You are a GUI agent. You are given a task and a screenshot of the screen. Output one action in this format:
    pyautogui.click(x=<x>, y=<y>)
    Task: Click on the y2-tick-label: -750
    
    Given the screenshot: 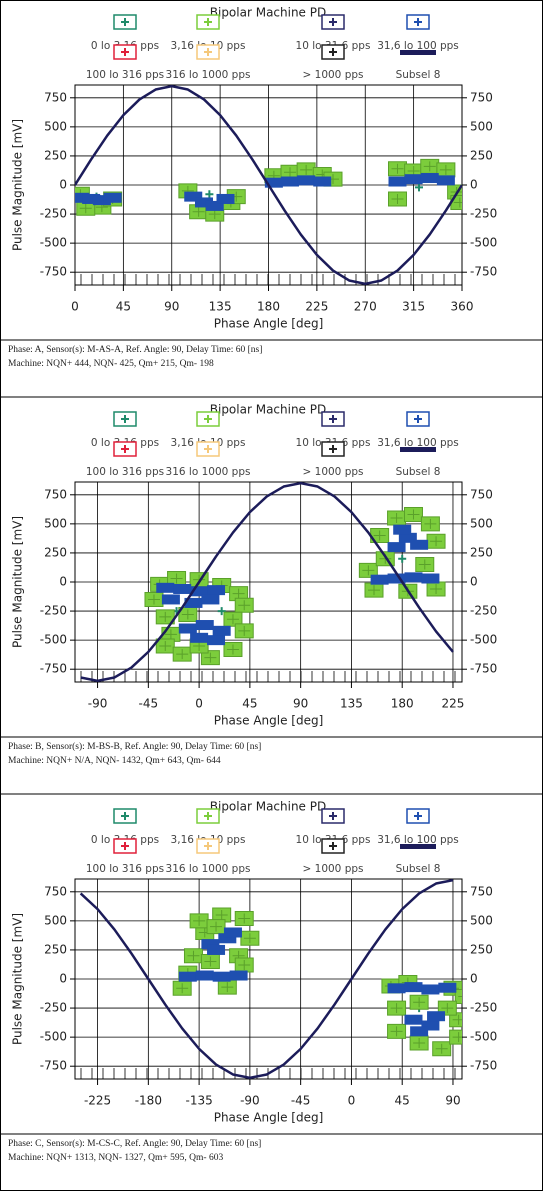 What is the action you would take?
    pyautogui.click(x=483, y=1066)
    